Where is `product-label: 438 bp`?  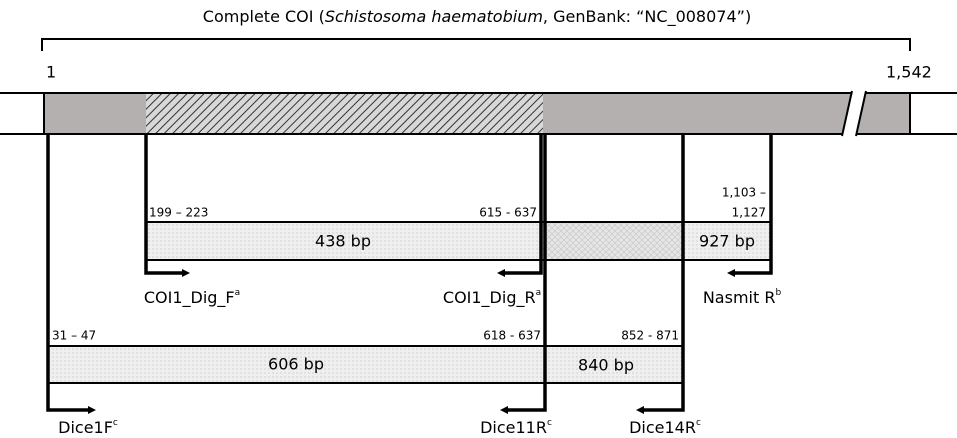 product-label: 438 bp is located at coordinates (343, 241).